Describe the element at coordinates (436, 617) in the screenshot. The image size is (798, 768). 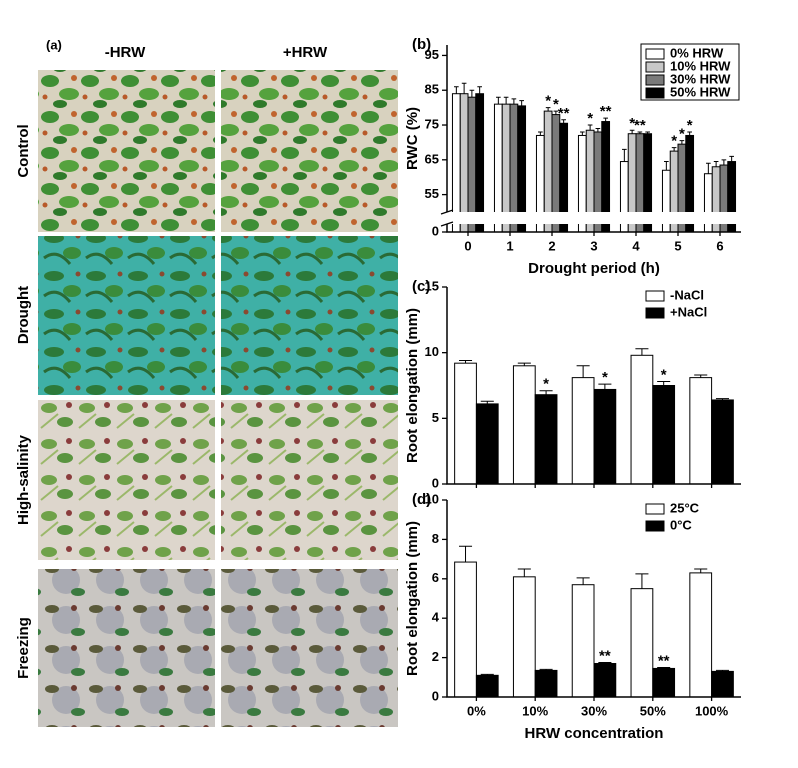
I see `y-tick-label: 4` at that location.